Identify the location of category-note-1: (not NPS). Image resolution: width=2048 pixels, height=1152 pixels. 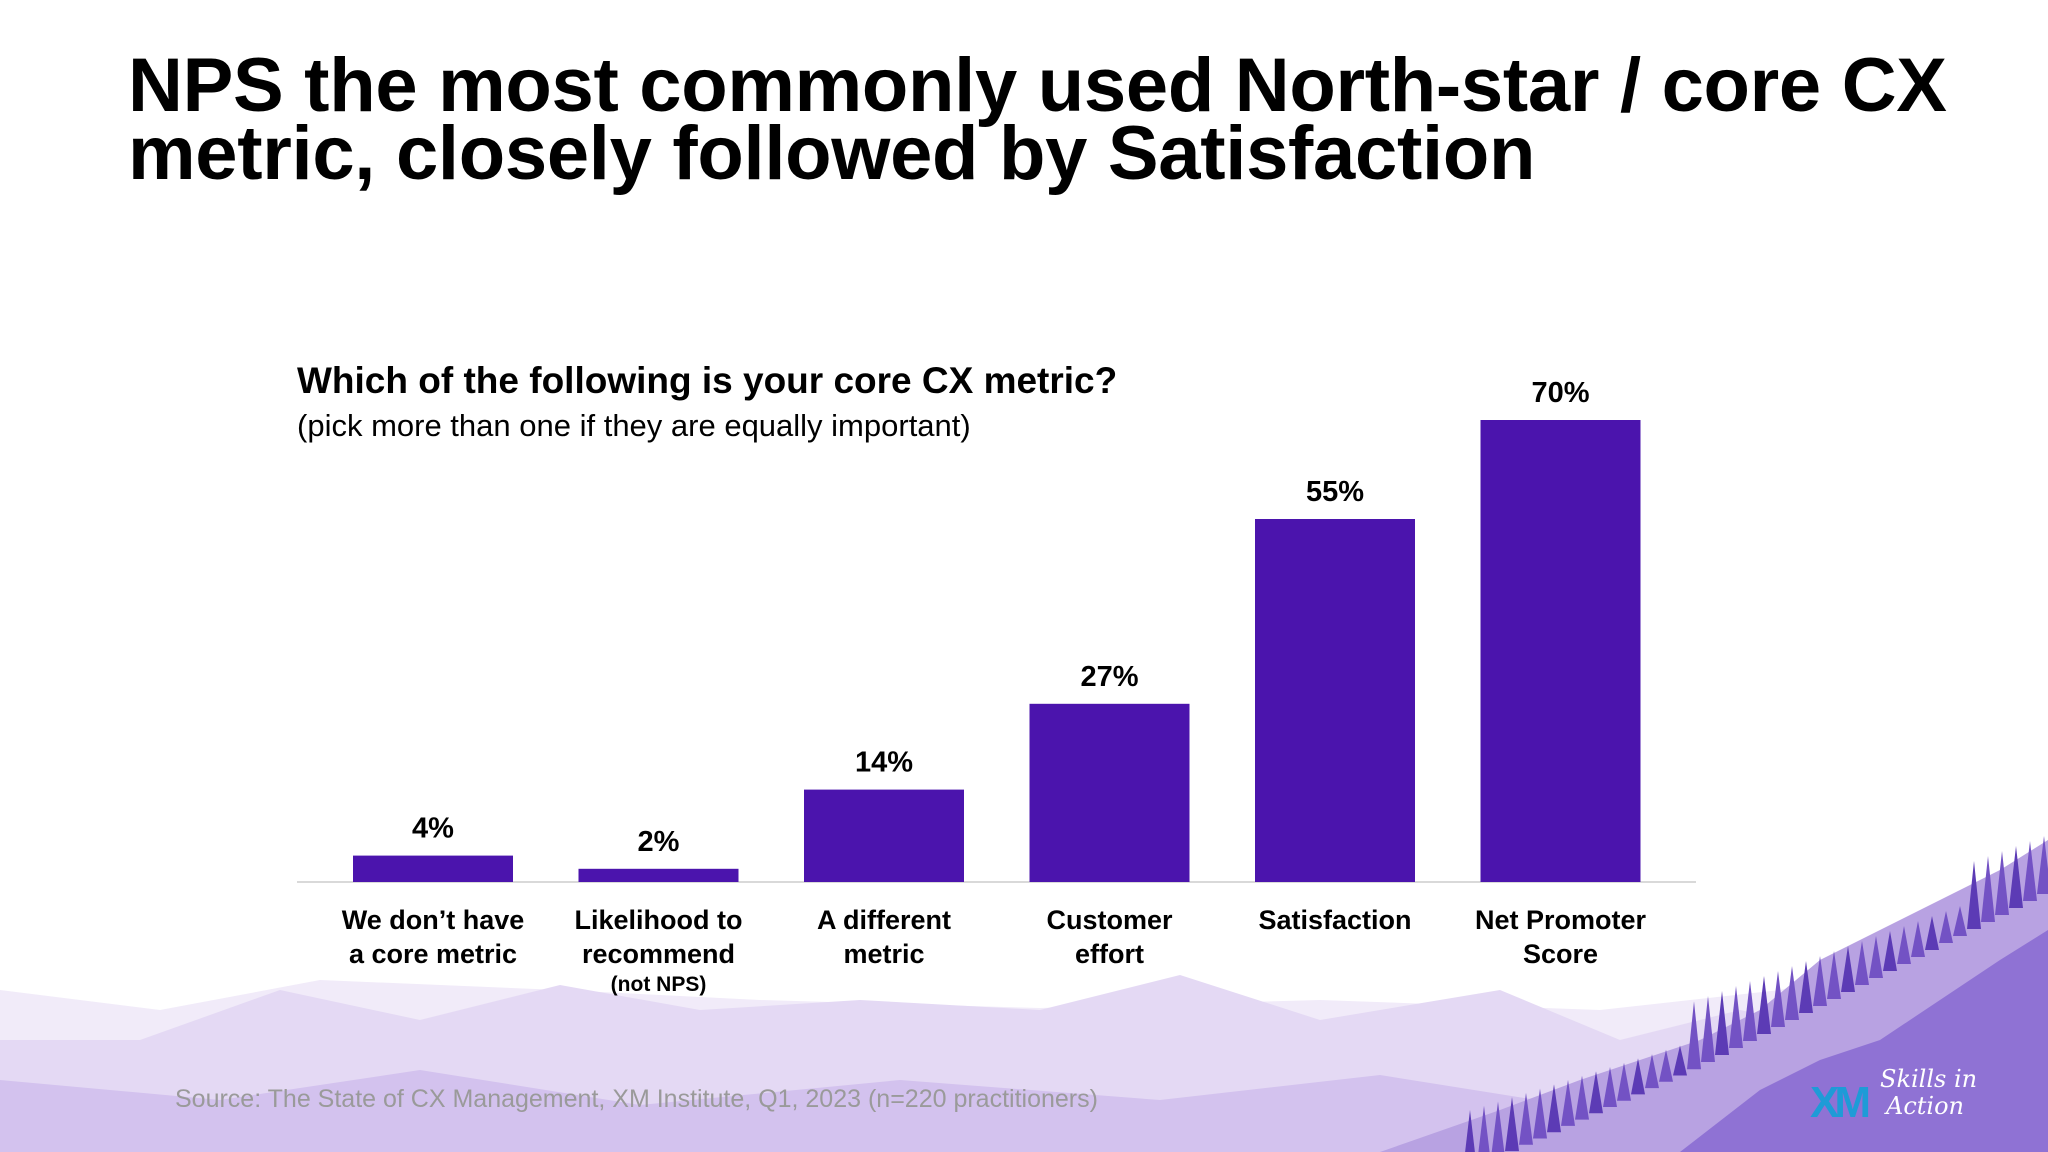
(658, 984).